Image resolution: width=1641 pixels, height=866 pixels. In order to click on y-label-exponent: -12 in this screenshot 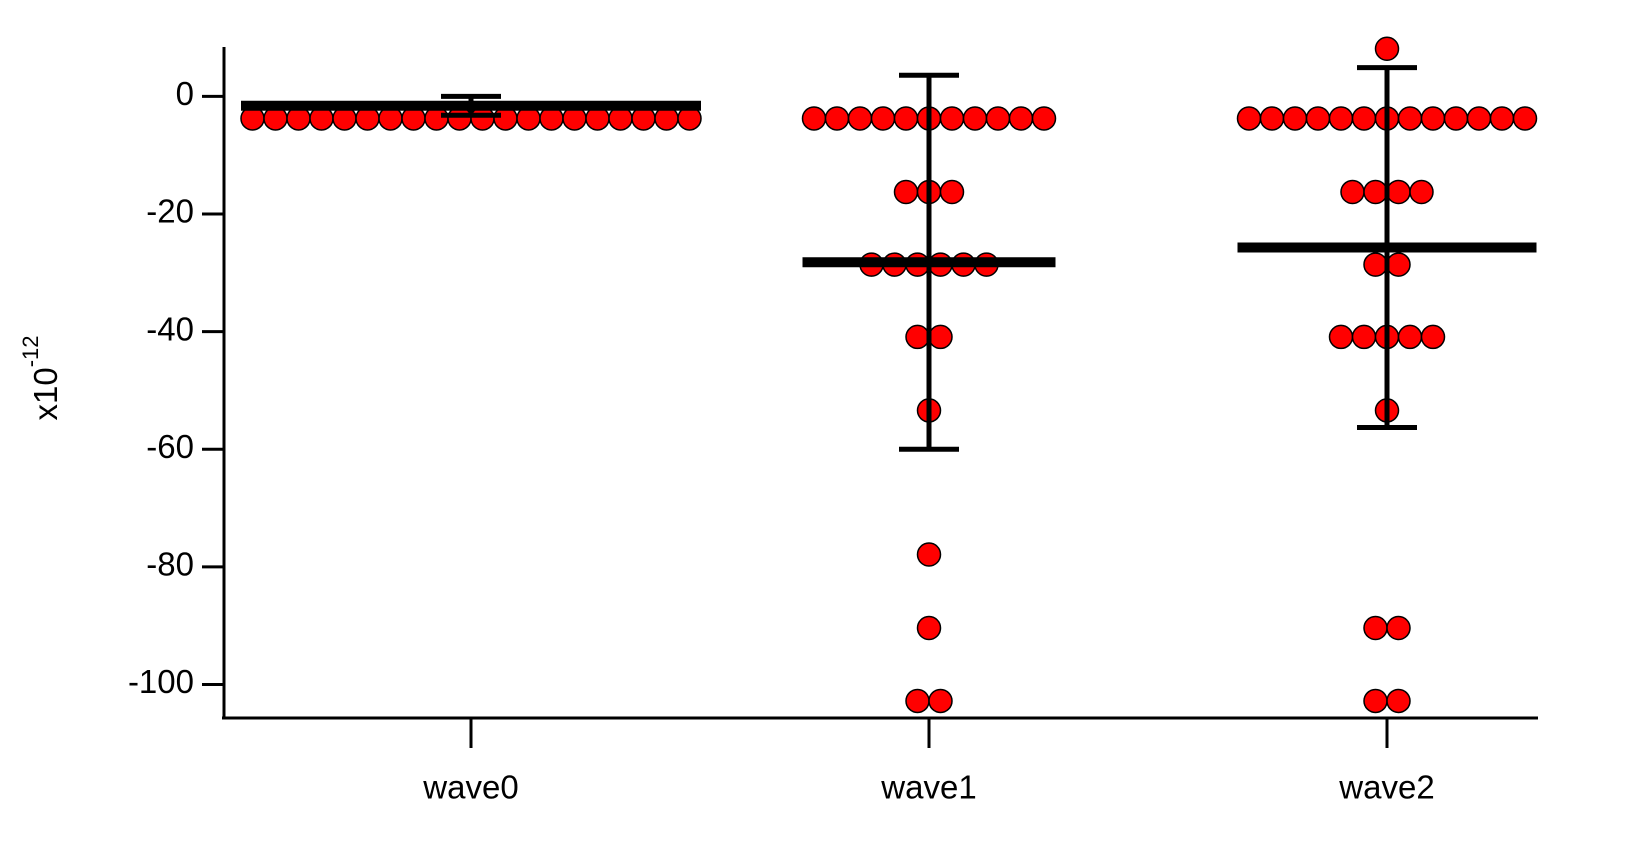, I will do `click(30, 351)`.